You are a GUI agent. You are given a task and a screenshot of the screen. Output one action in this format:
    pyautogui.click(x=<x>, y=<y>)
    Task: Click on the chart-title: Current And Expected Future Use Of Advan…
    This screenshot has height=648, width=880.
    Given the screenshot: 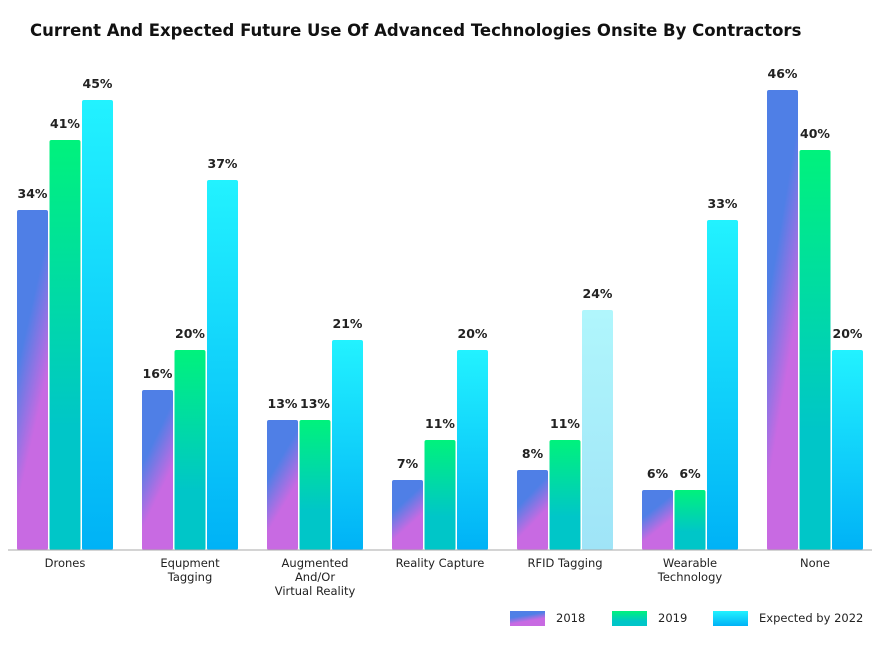 What is the action you would take?
    pyautogui.click(x=416, y=30)
    